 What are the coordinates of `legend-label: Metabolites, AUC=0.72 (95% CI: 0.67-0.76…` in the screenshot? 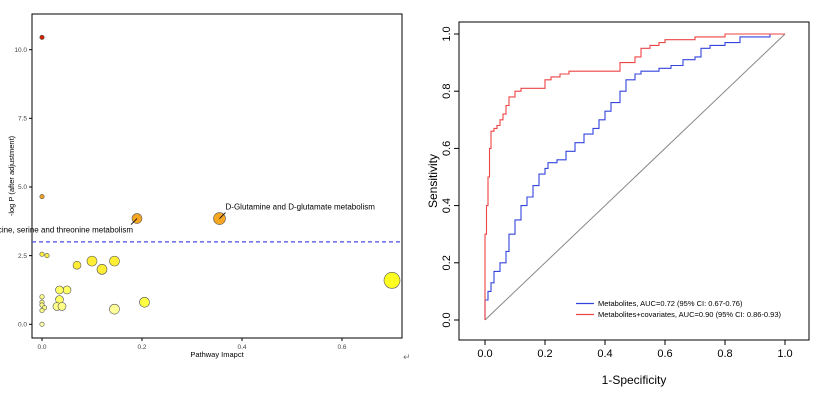 It's located at (670, 303).